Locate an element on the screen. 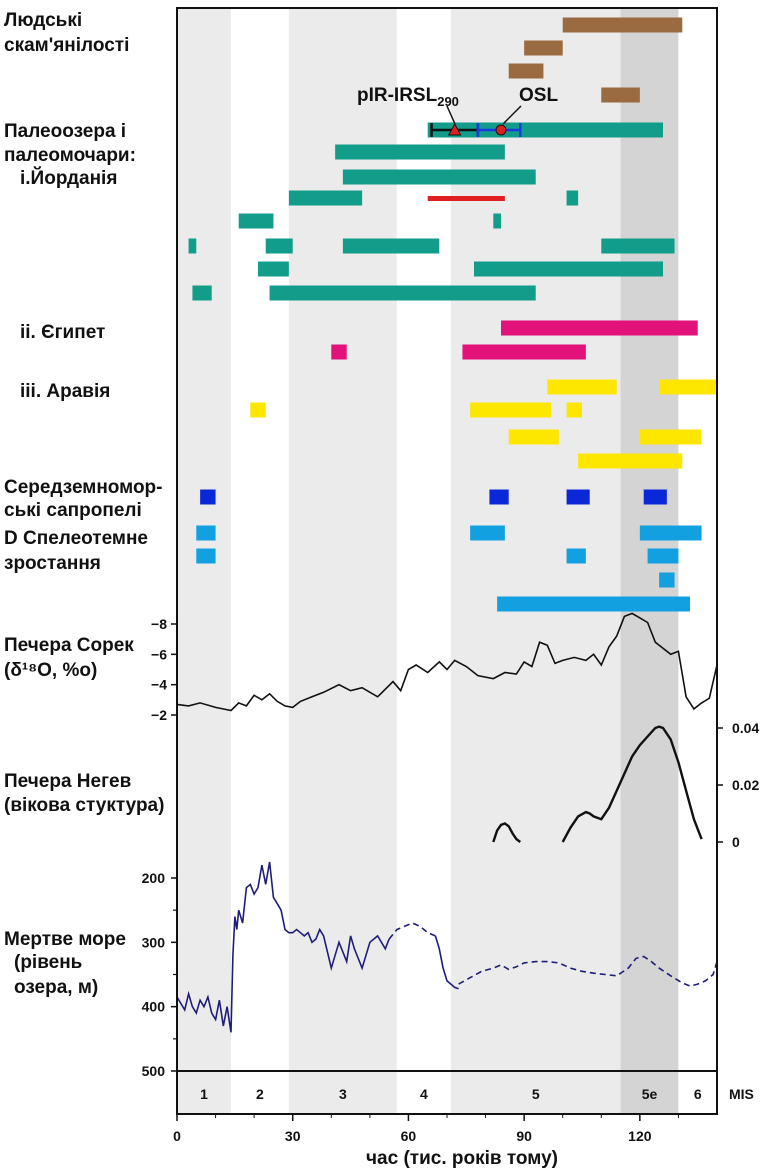 This screenshot has height=1175, width=768. deadsea-tick-label: 400 is located at coordinates (154, 1007).